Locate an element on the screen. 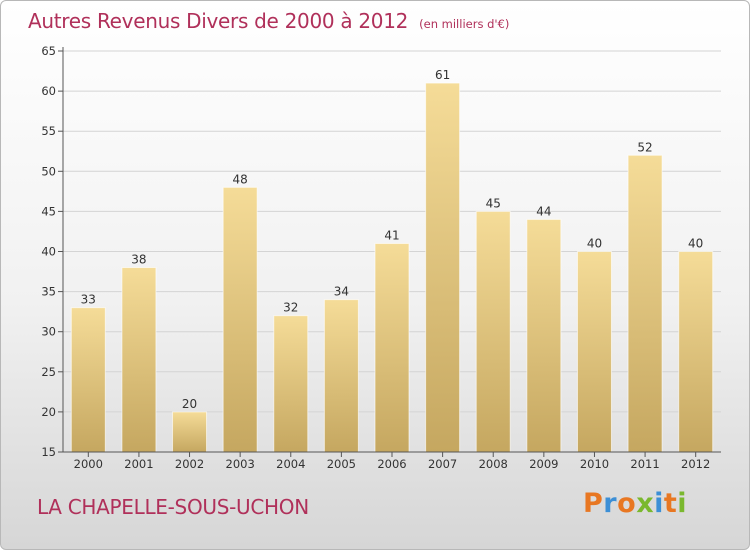 The height and width of the screenshot is (550, 750). y-tick-label: 30 is located at coordinates (48, 332).